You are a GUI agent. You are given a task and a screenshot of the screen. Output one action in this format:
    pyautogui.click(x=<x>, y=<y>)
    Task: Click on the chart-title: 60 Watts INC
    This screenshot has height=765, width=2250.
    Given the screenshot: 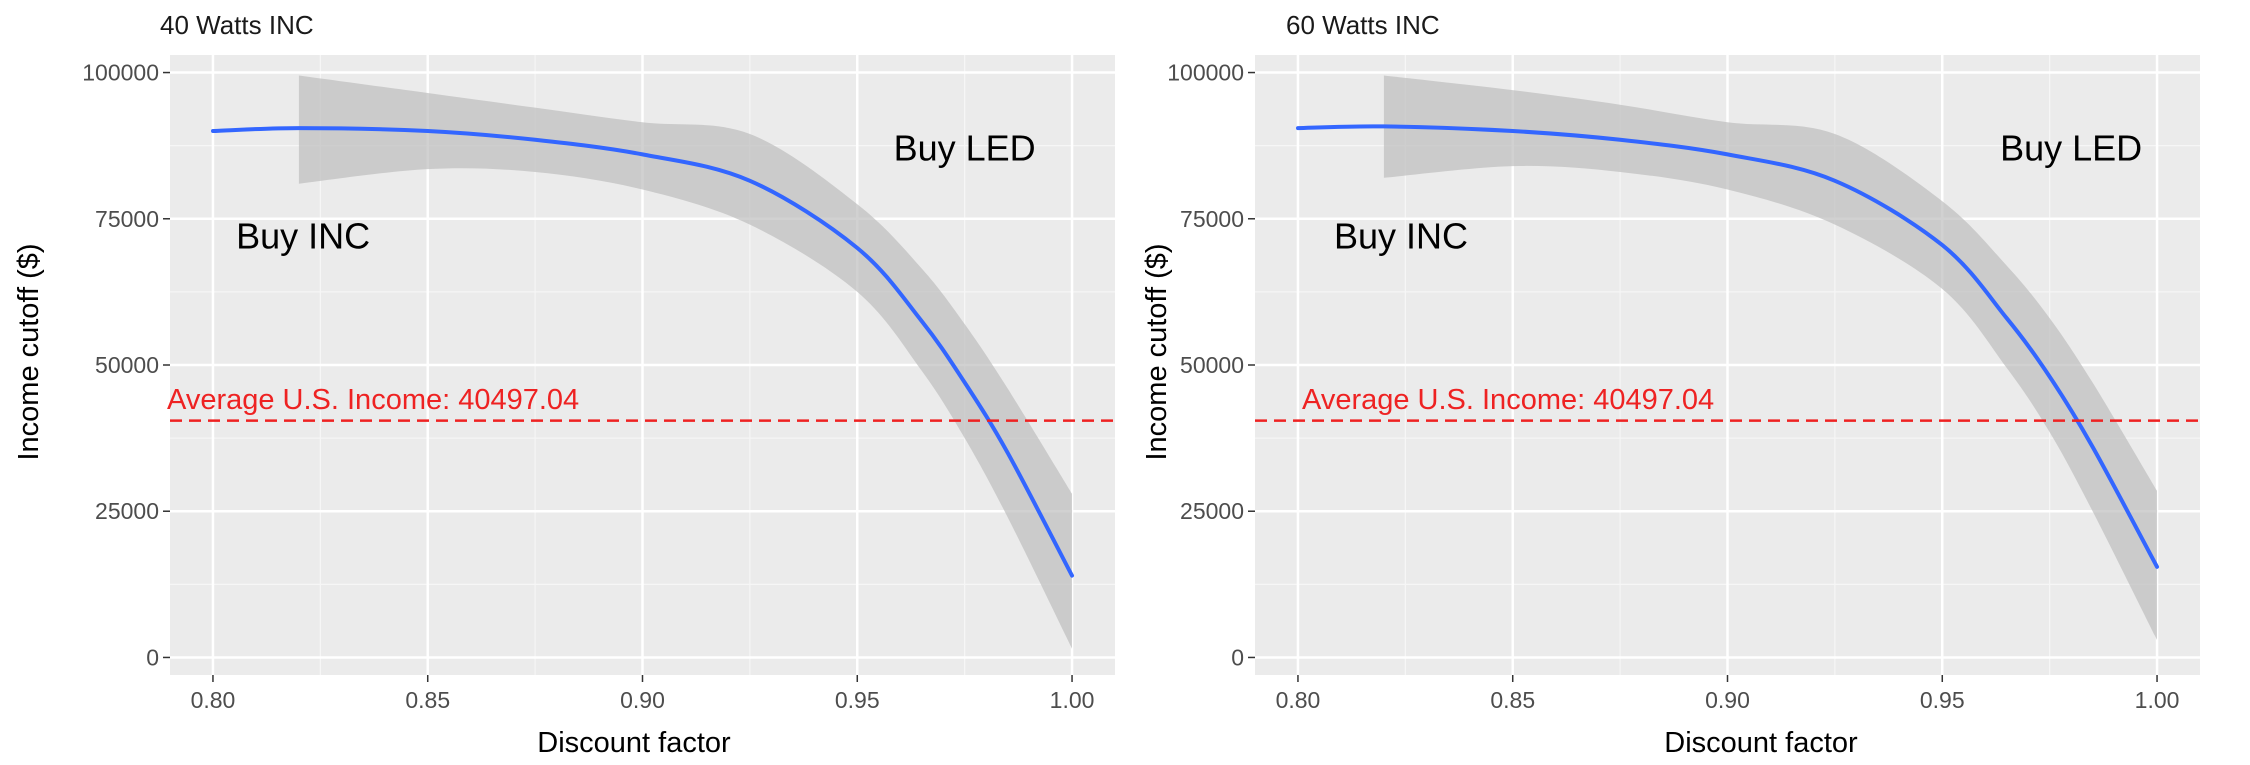 What is the action you would take?
    pyautogui.click(x=1363, y=25)
    